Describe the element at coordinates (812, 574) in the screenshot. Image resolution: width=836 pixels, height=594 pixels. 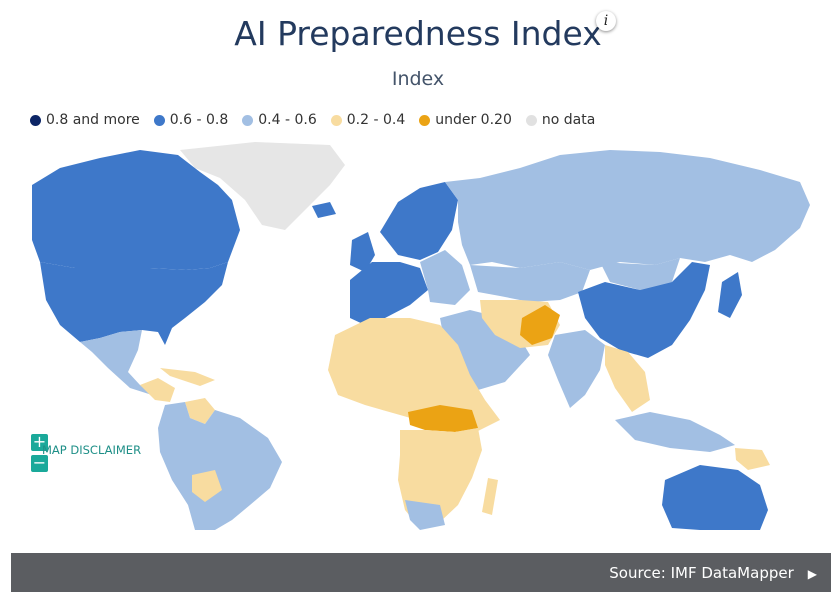
I see `play-icon: ▶` at that location.